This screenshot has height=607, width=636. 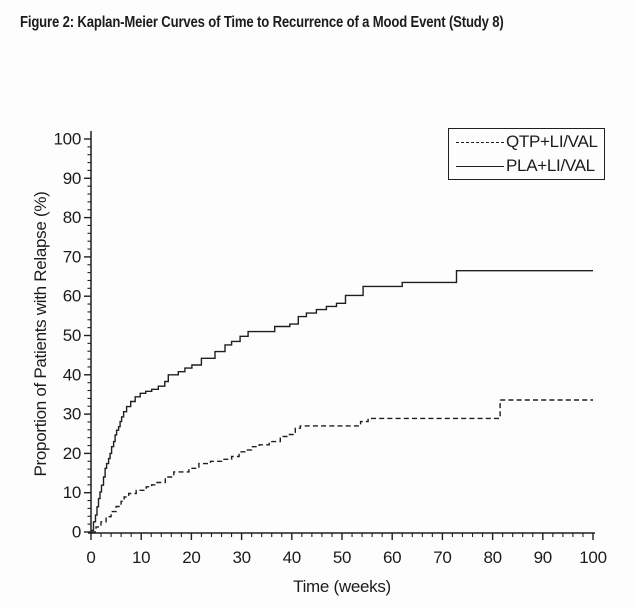 What do you see at coordinates (90, 557) in the screenshot?
I see `x-tick-label: 0` at bounding box center [90, 557].